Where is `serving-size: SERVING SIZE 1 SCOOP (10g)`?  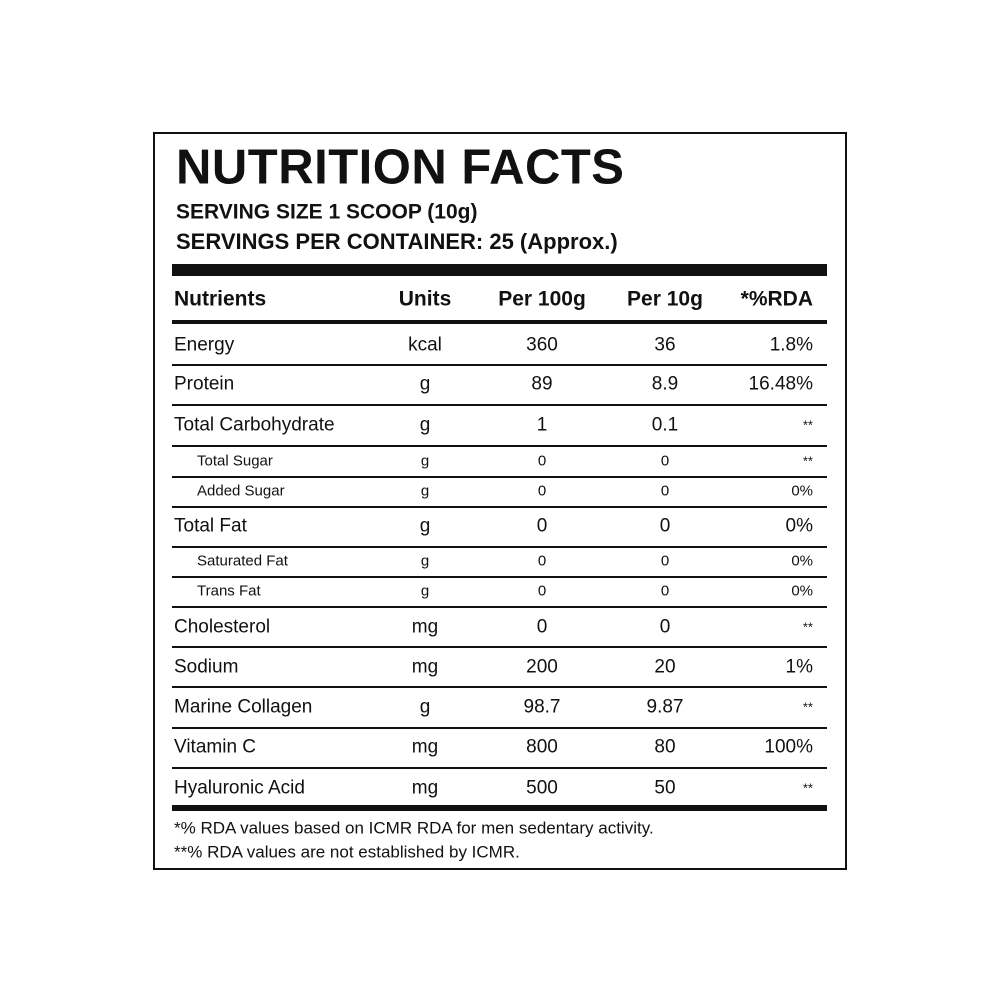
serving-size: SERVING SIZE 1 SCOOP (10g) is located at coordinates (327, 212).